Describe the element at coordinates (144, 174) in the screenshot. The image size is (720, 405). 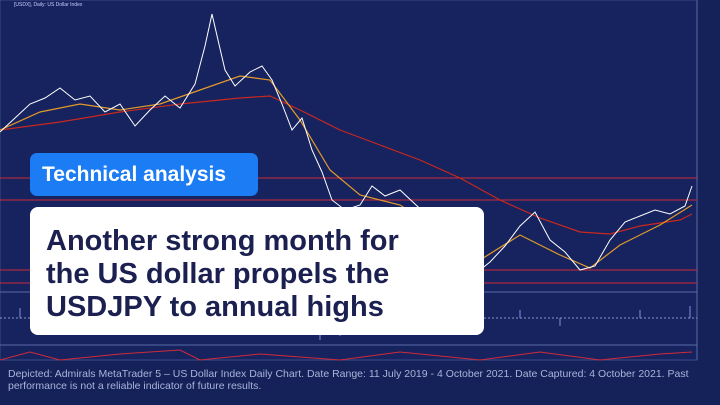
I see `badge: Technical analysis` at that location.